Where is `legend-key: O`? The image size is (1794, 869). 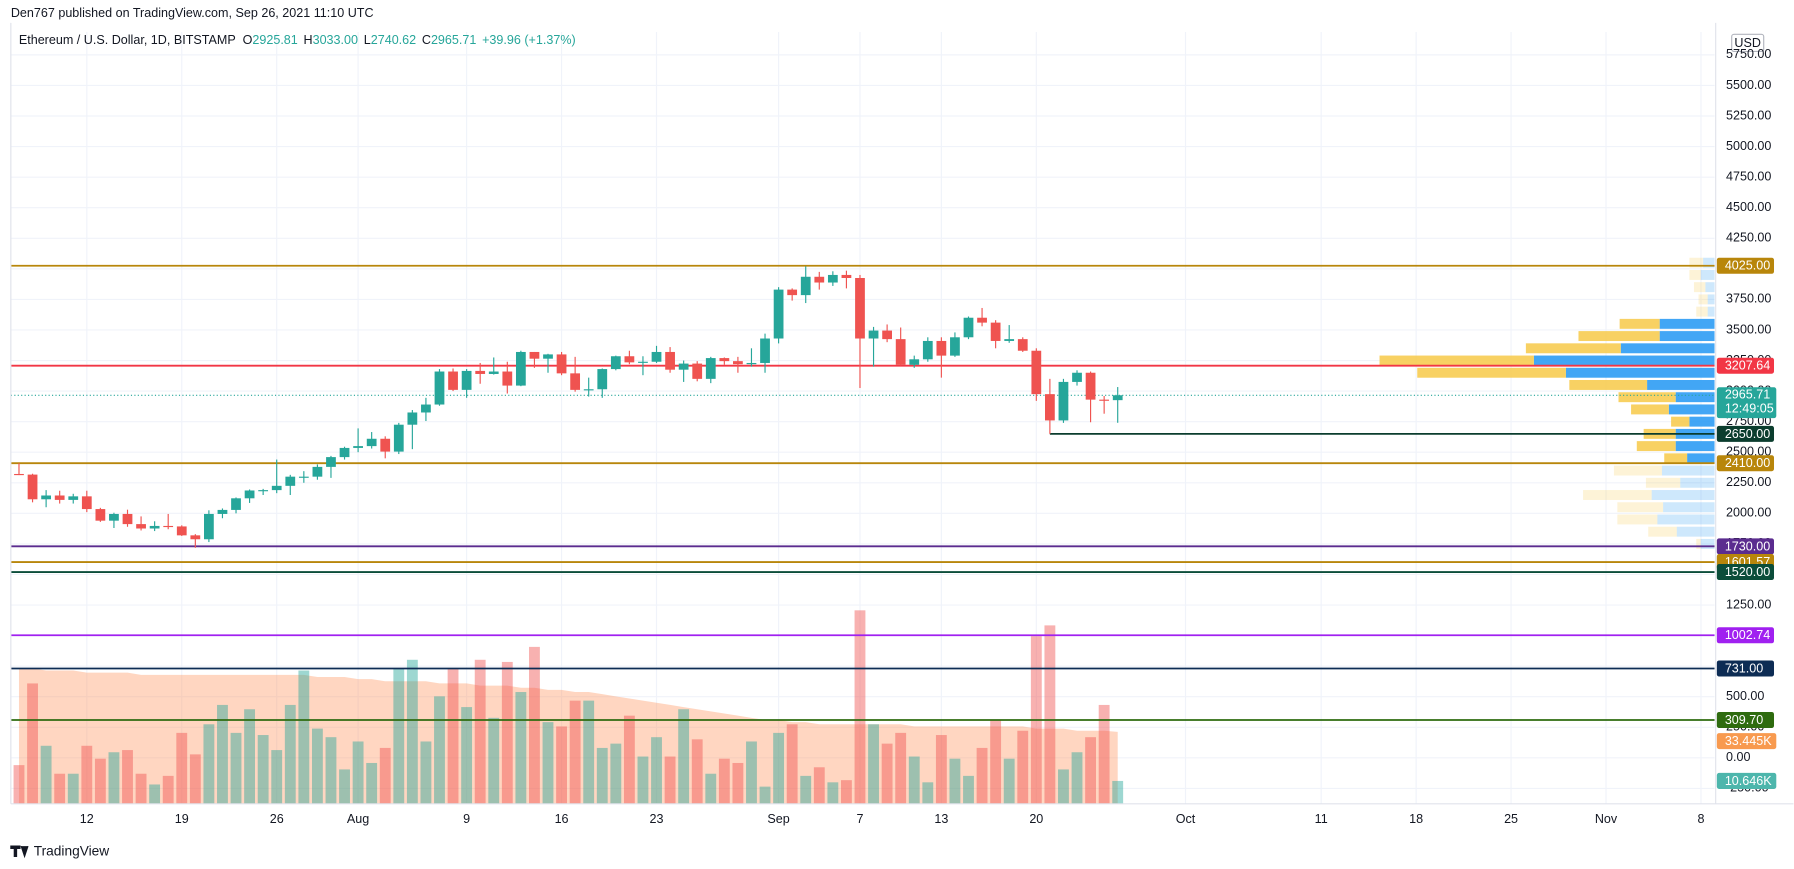 legend-key: O is located at coordinates (248, 40).